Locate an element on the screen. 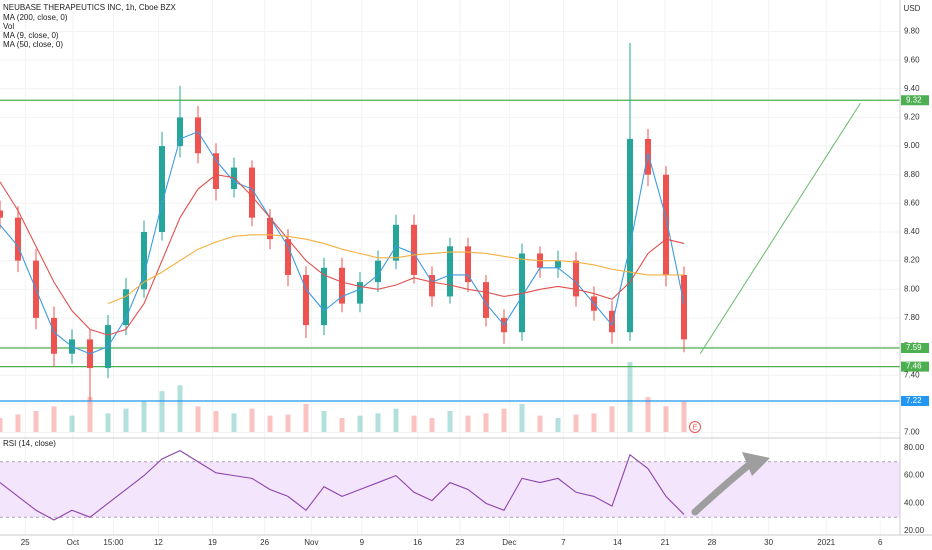 The image size is (932, 550). earnings-marker-circle is located at coordinates (695, 427).